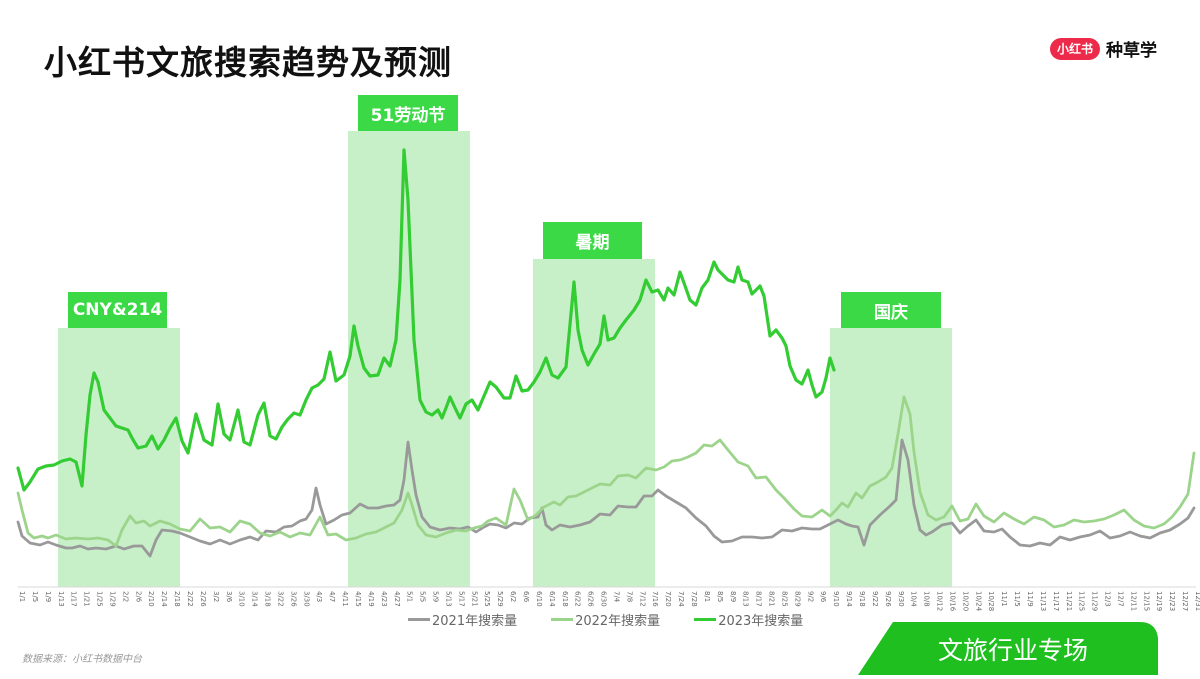  What do you see at coordinates (410, 596) in the screenshot?
I see `x-tick-label: 5/1` at bounding box center [410, 596].